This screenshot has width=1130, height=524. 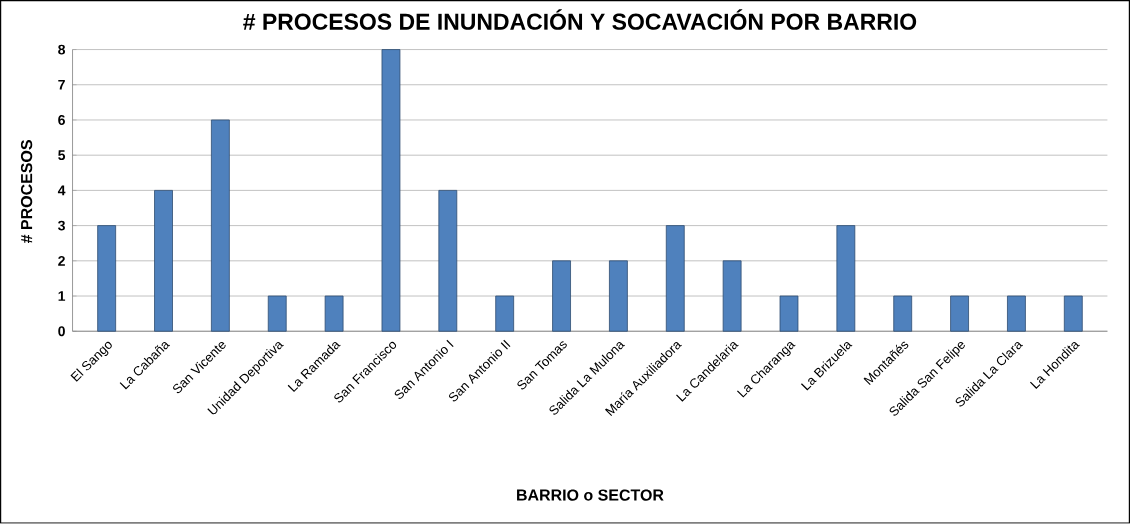 What do you see at coordinates (26, 192) in the screenshot?
I see `y-axis-title: # PROCESOS` at bounding box center [26, 192].